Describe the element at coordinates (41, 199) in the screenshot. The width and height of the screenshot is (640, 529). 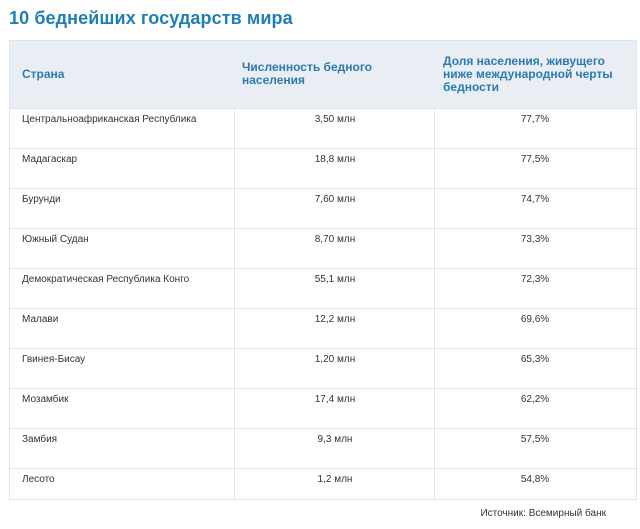
I see `cell-country: Бурунди` at that location.